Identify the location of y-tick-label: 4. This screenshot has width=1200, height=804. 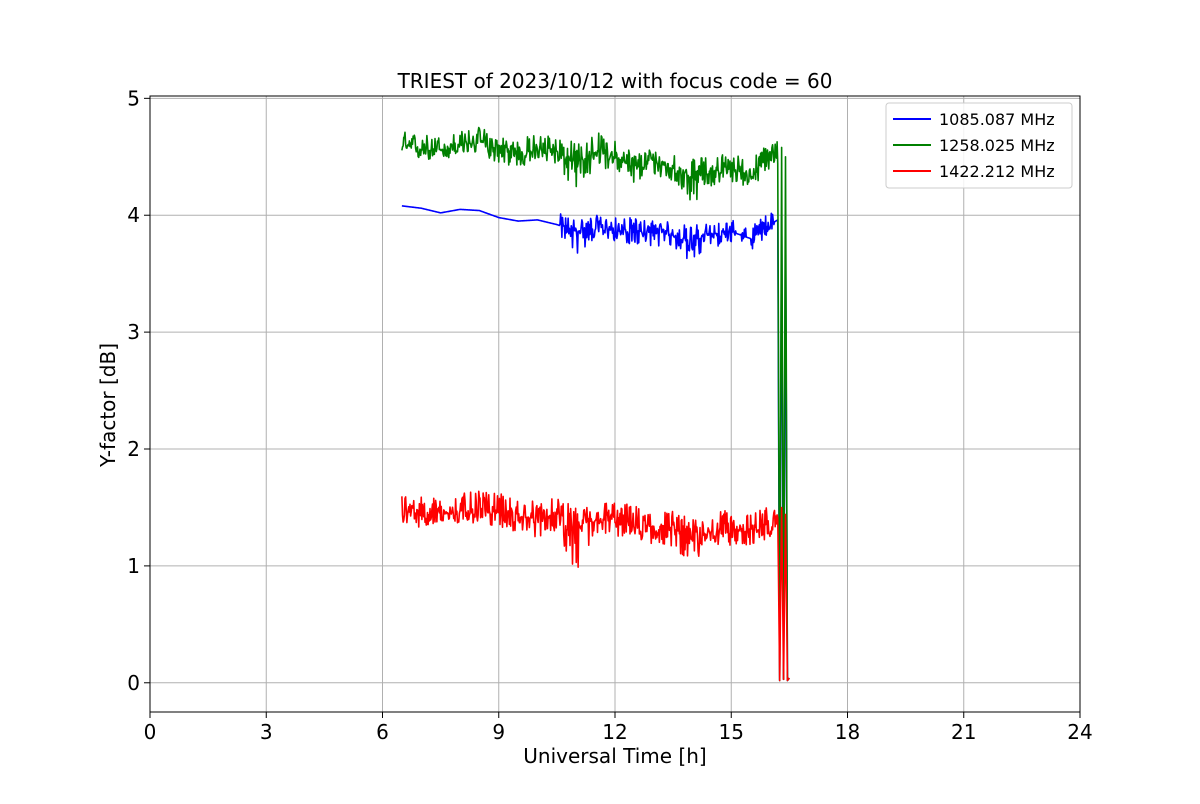
(133, 215).